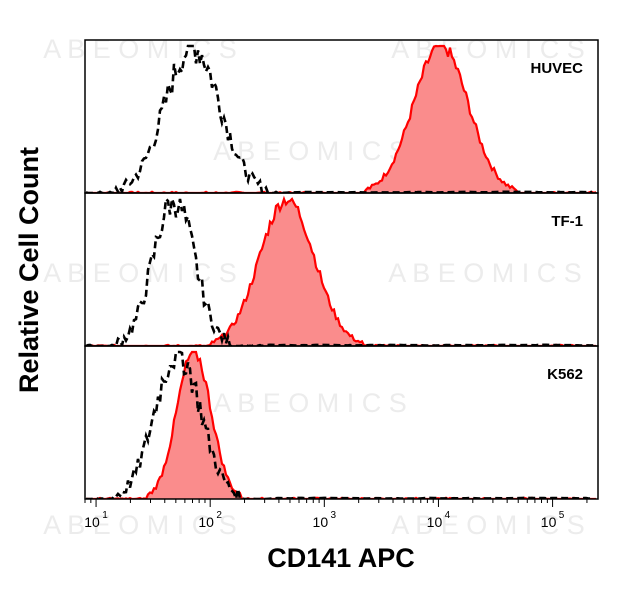 The image size is (618, 589). I want to click on tick-label-exponent: 1, so click(105, 515).